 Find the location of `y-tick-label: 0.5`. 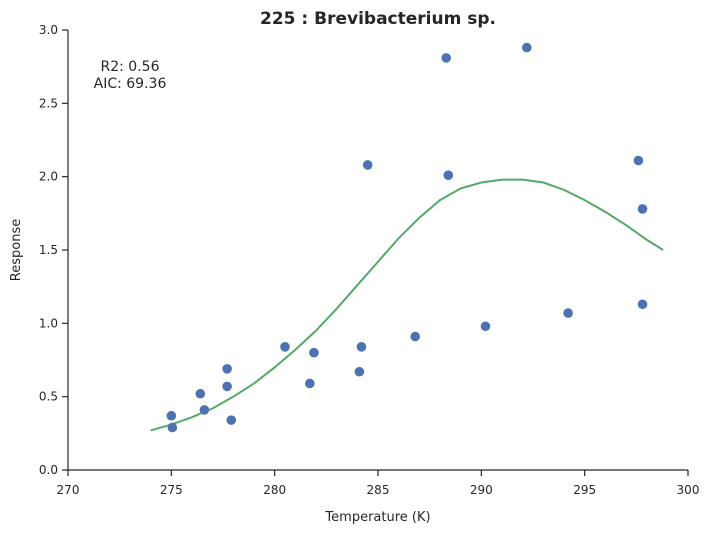

y-tick-label: 0.5 is located at coordinates (48, 397).